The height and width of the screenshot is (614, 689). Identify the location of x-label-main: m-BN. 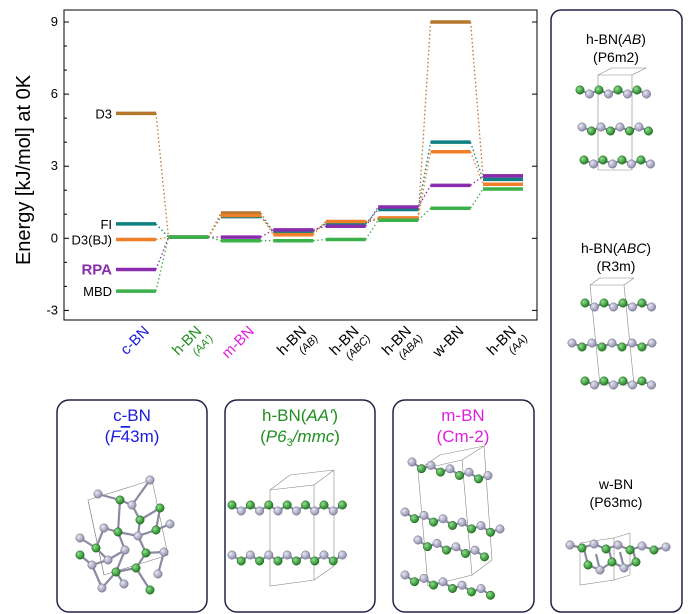
(238, 342).